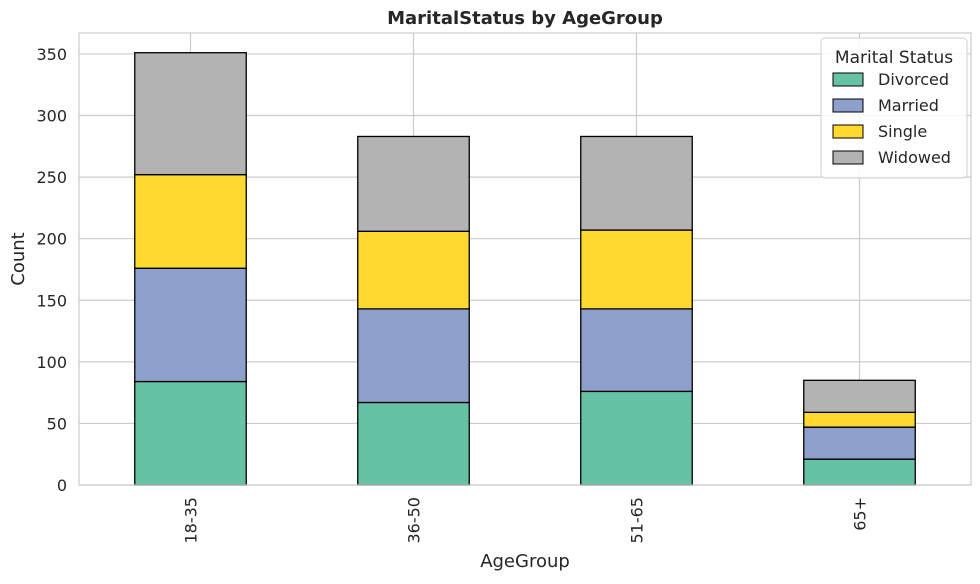 This screenshot has height=584, width=980. I want to click on bar-segment-widowed-65+, so click(859, 396).